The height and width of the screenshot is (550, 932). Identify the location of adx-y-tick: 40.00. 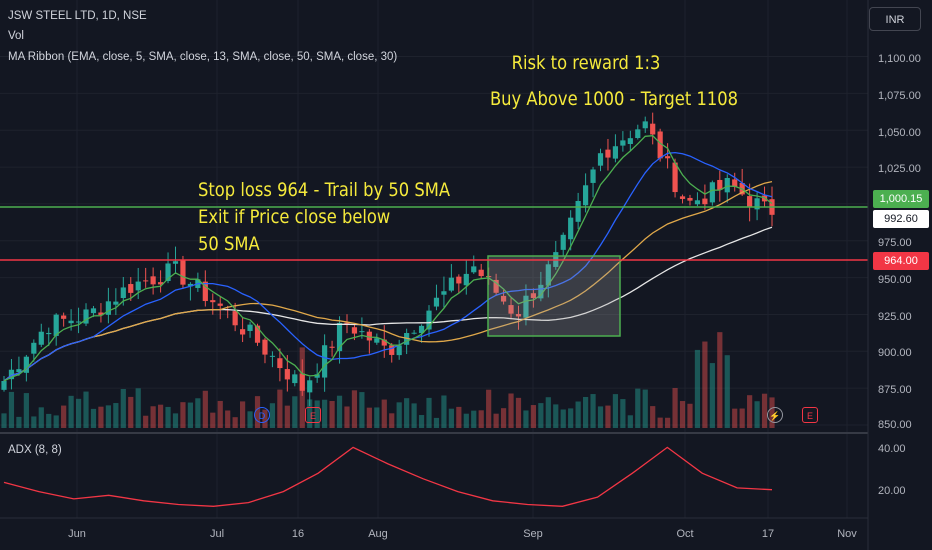
(892, 449).